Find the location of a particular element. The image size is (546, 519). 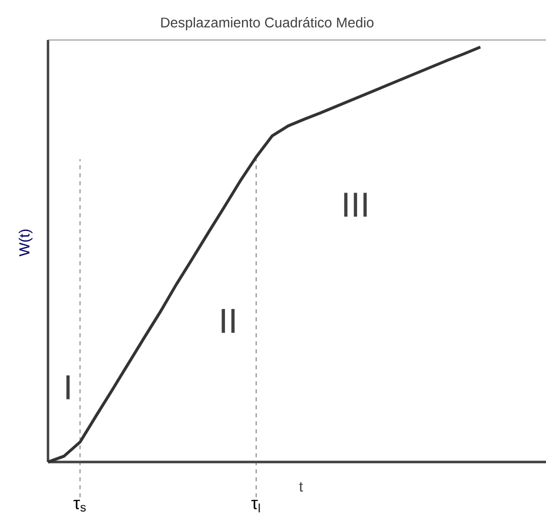

y-axis-title: W(t) is located at coordinates (25, 243).